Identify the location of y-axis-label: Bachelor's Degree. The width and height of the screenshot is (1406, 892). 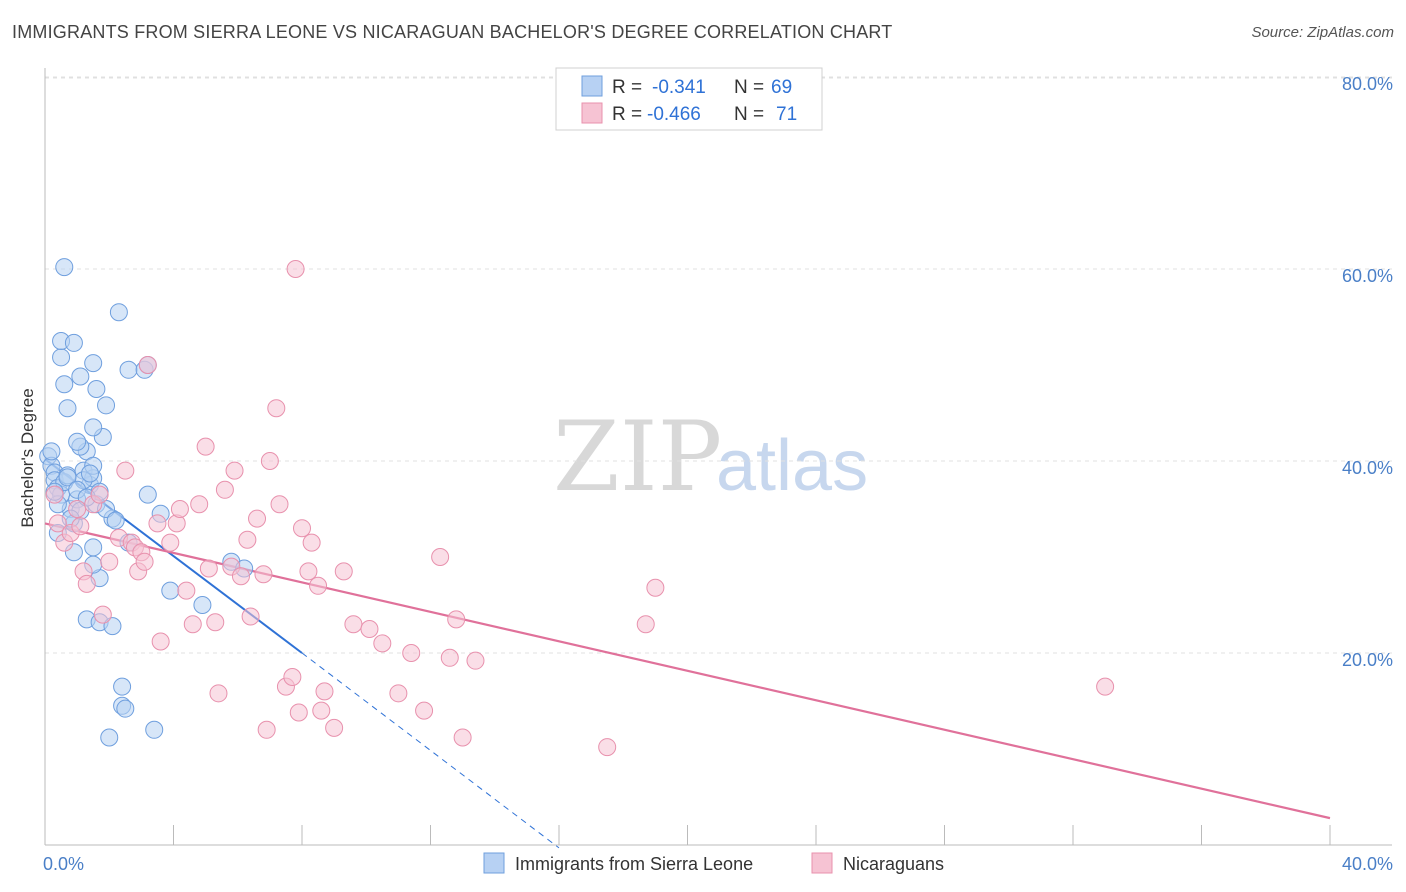
(27, 457).